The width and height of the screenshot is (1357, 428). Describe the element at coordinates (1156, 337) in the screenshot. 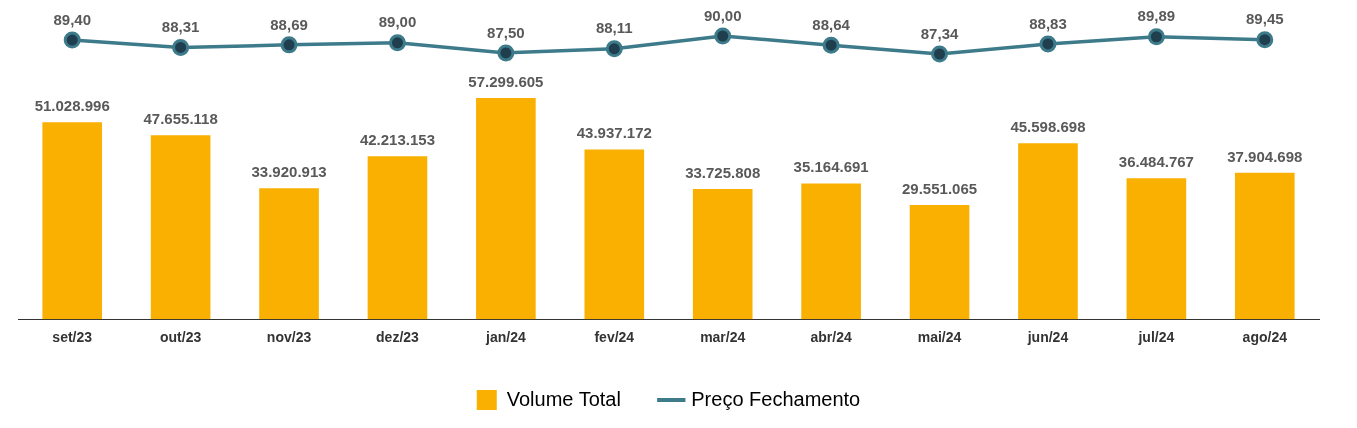

I see `x-tick-label: jul/24` at that location.